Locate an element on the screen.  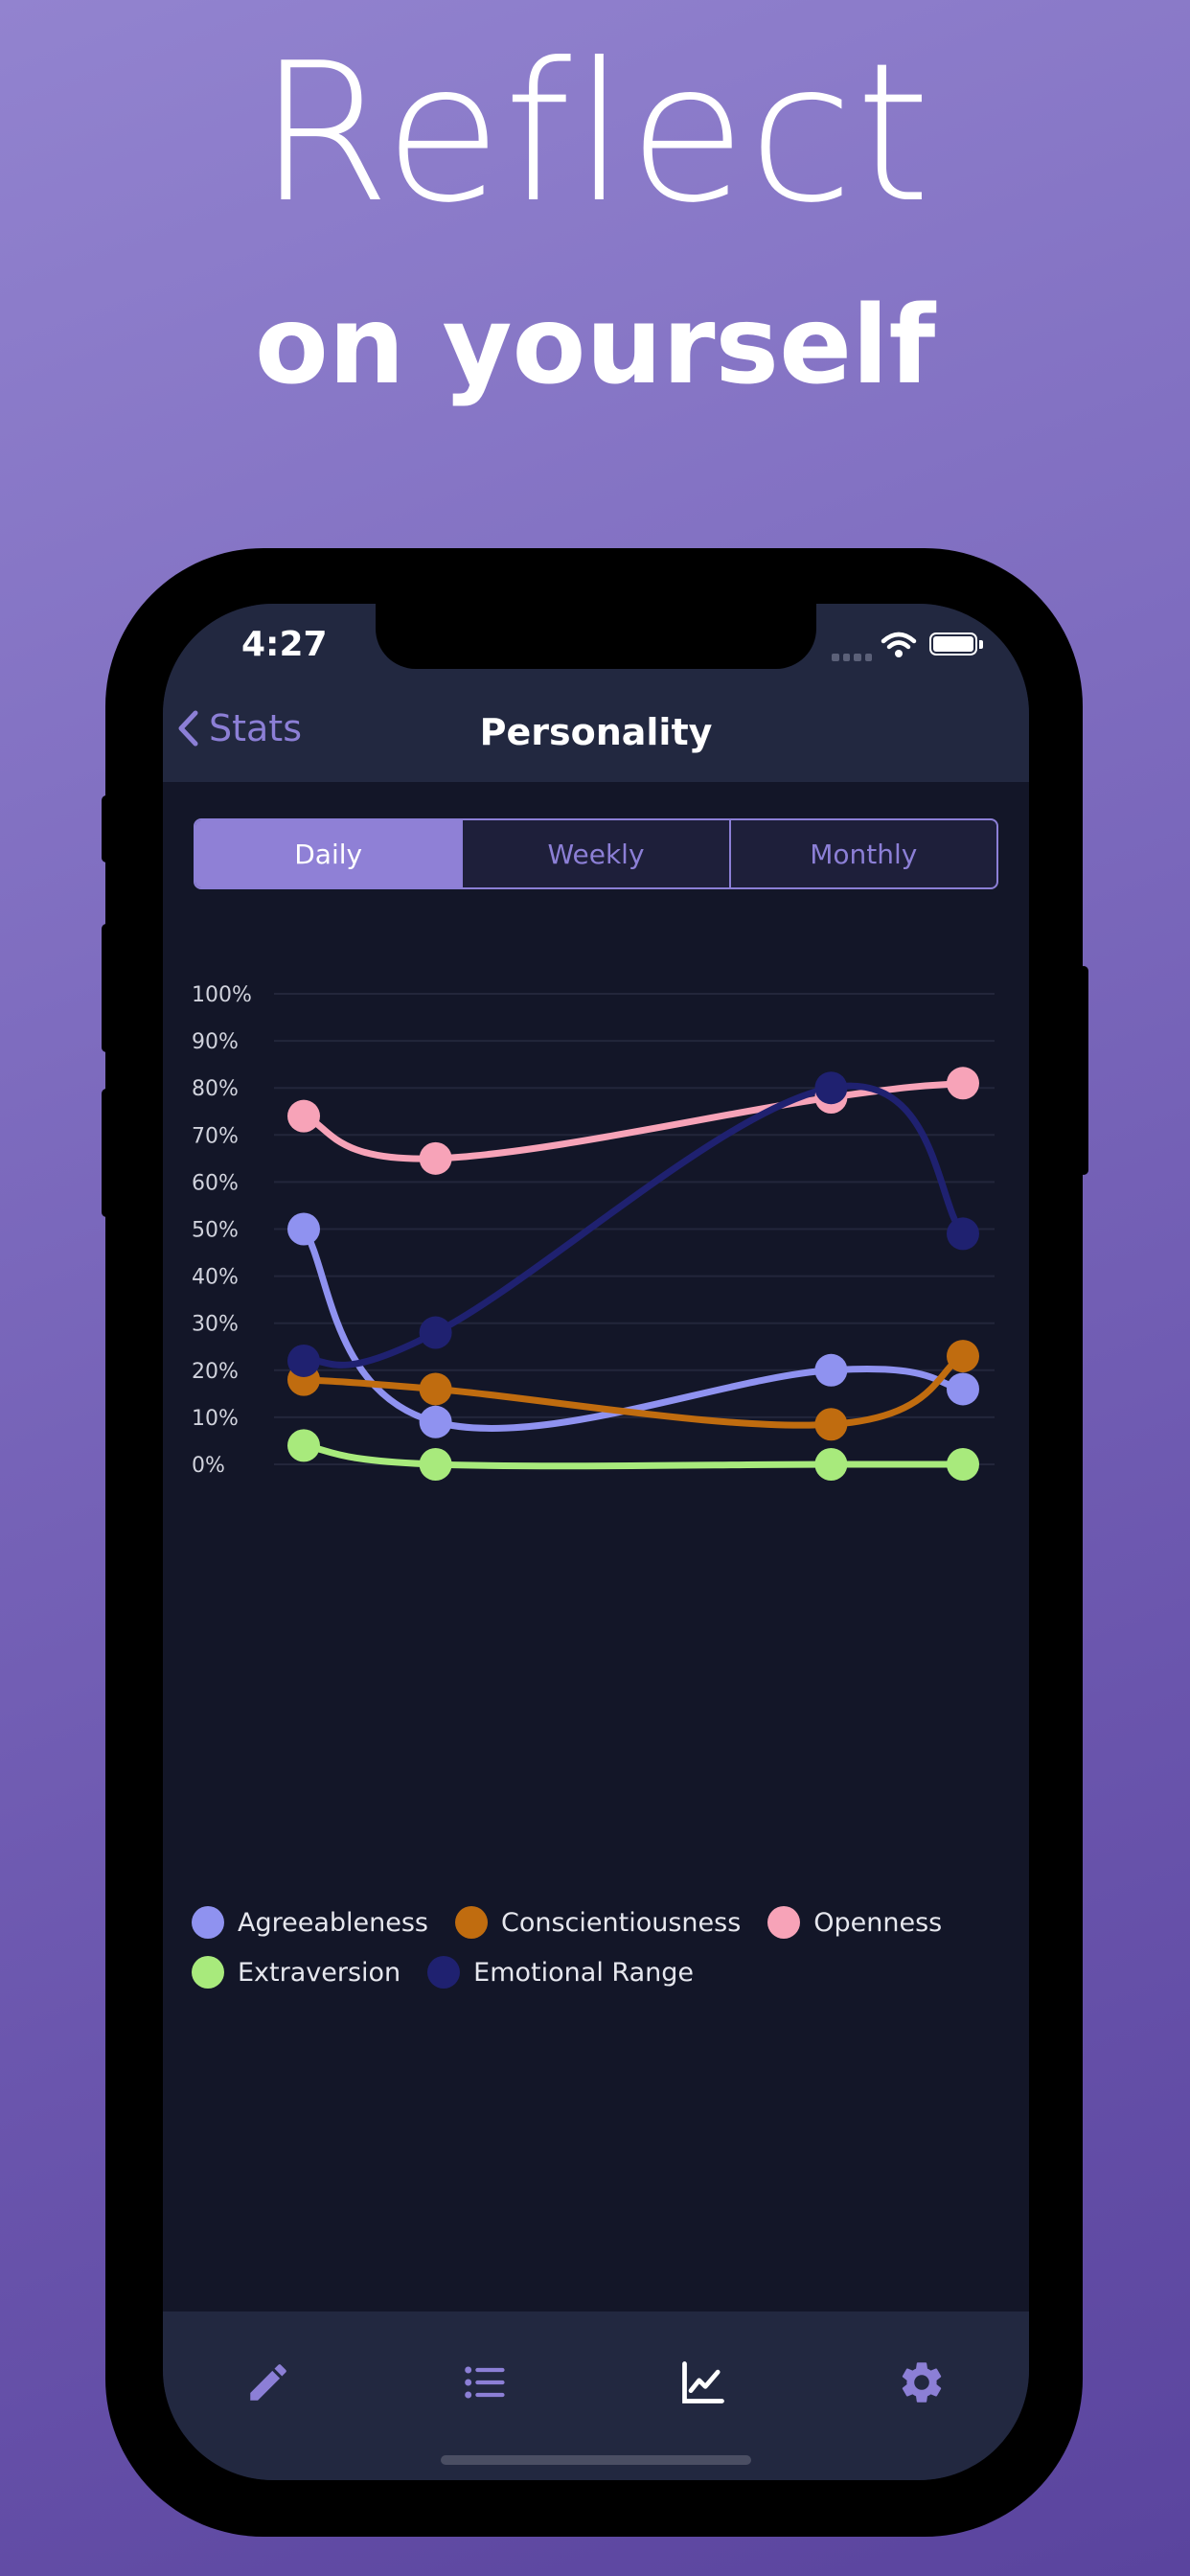
back-label: Stats is located at coordinates (256, 728).